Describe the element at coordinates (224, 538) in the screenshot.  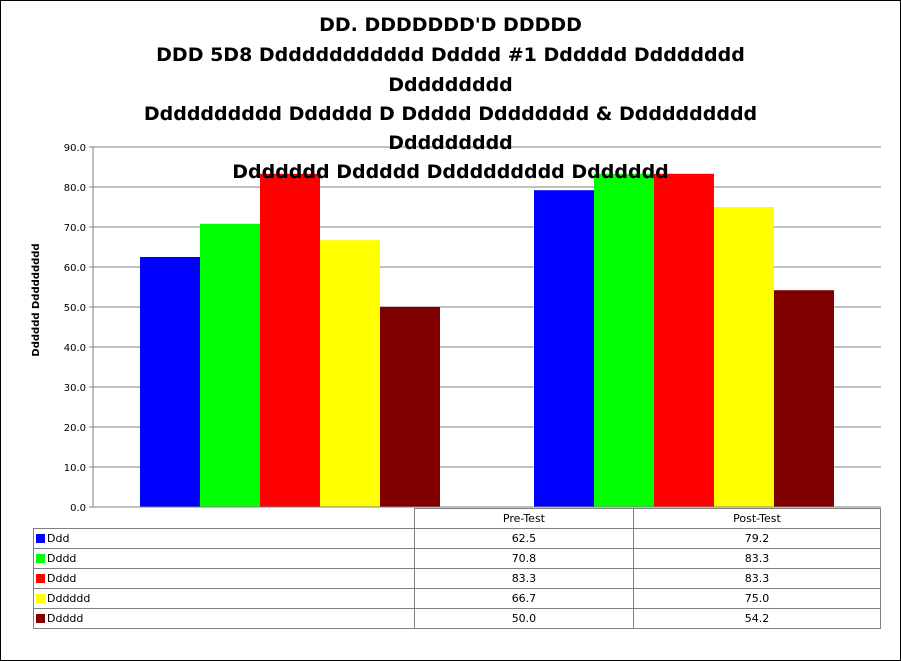
I see `legend-entry: Ddd` at that location.